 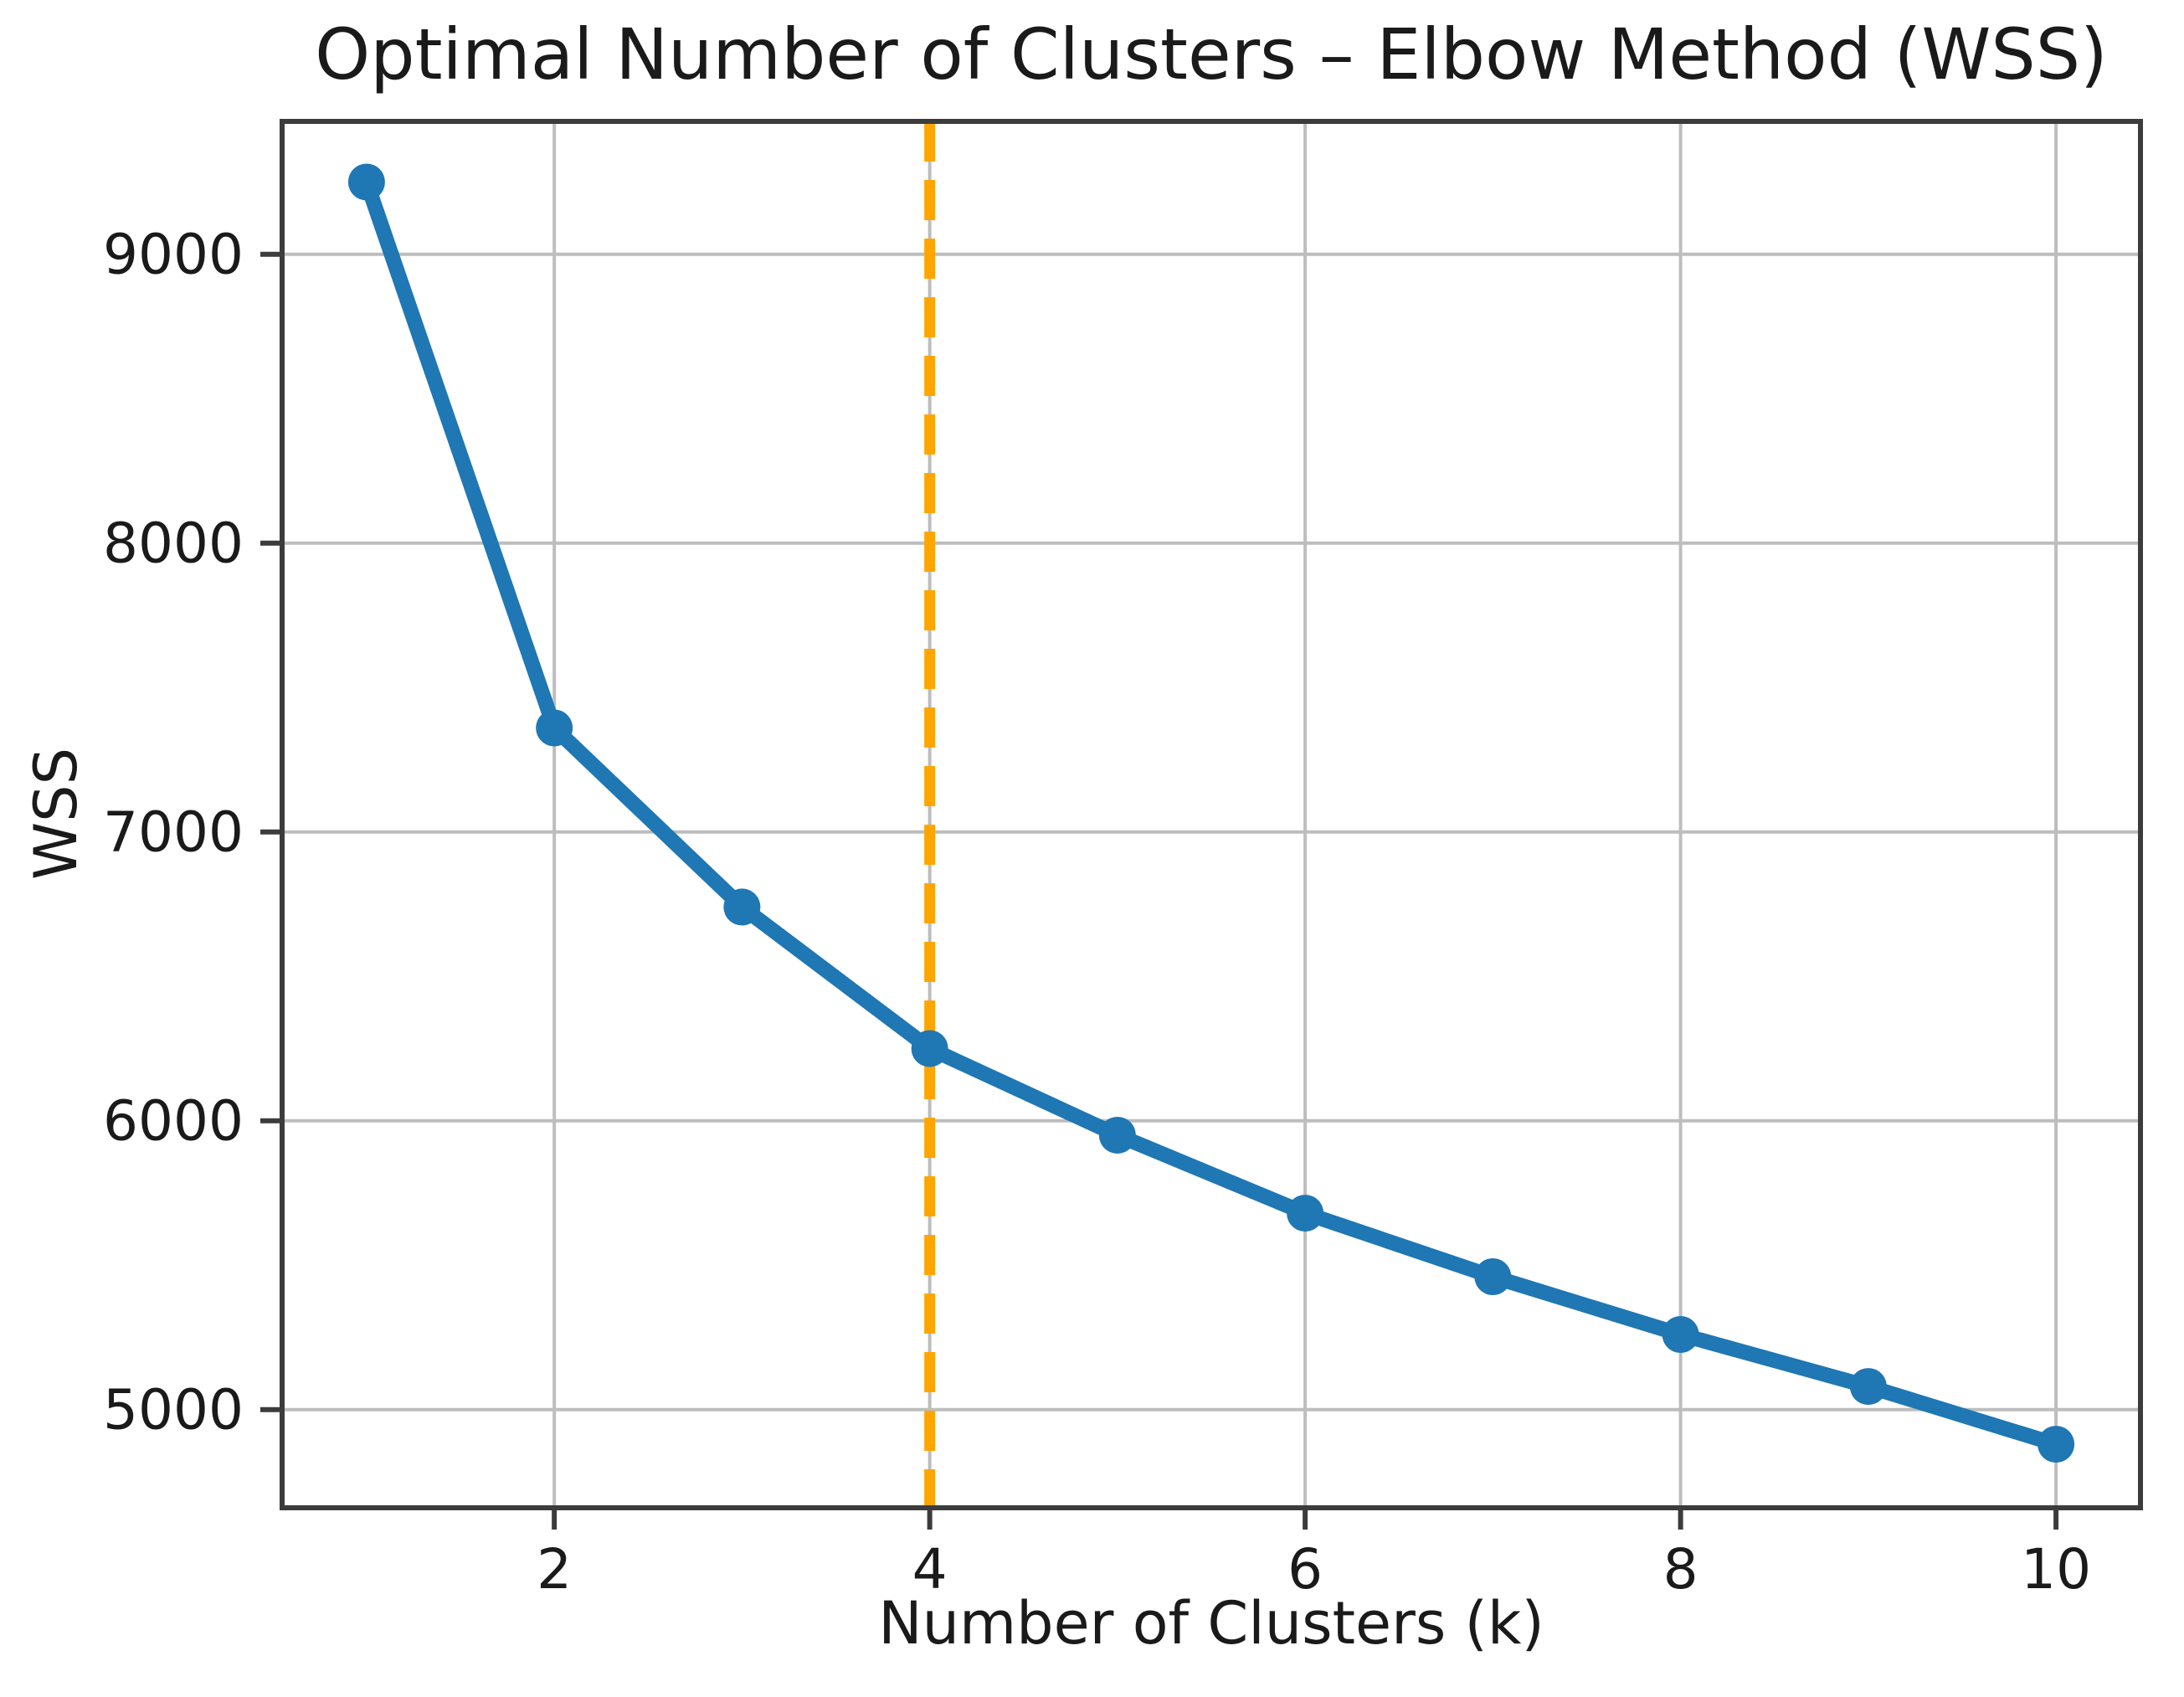 I want to click on data-point-k6, so click(x=1305, y=1213).